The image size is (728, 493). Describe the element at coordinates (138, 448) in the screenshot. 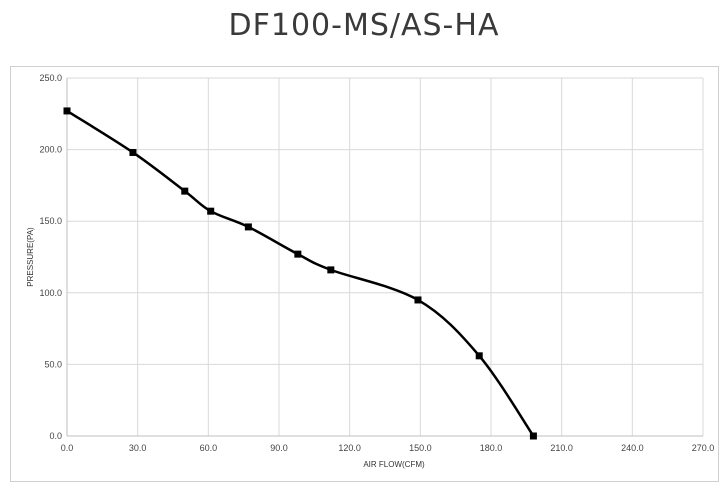

I see `x-tick-label: 30.0` at that location.